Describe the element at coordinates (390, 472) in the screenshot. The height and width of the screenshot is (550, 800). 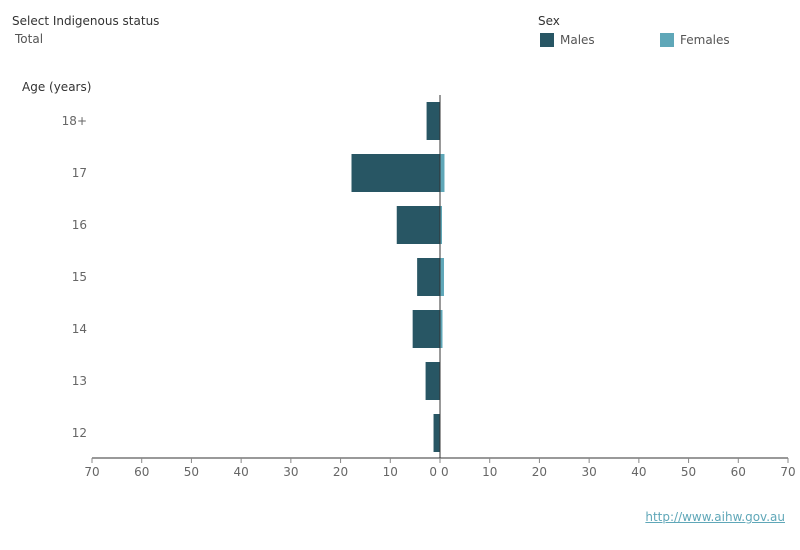
I see `x-tick-label-left-10: 10` at that location.